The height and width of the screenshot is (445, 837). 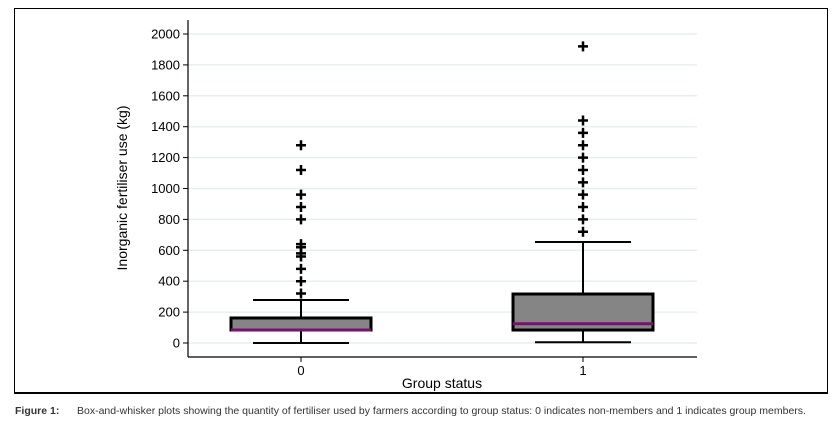 What do you see at coordinates (165, 64) in the screenshot?
I see `y-tick-label: 1800` at bounding box center [165, 64].